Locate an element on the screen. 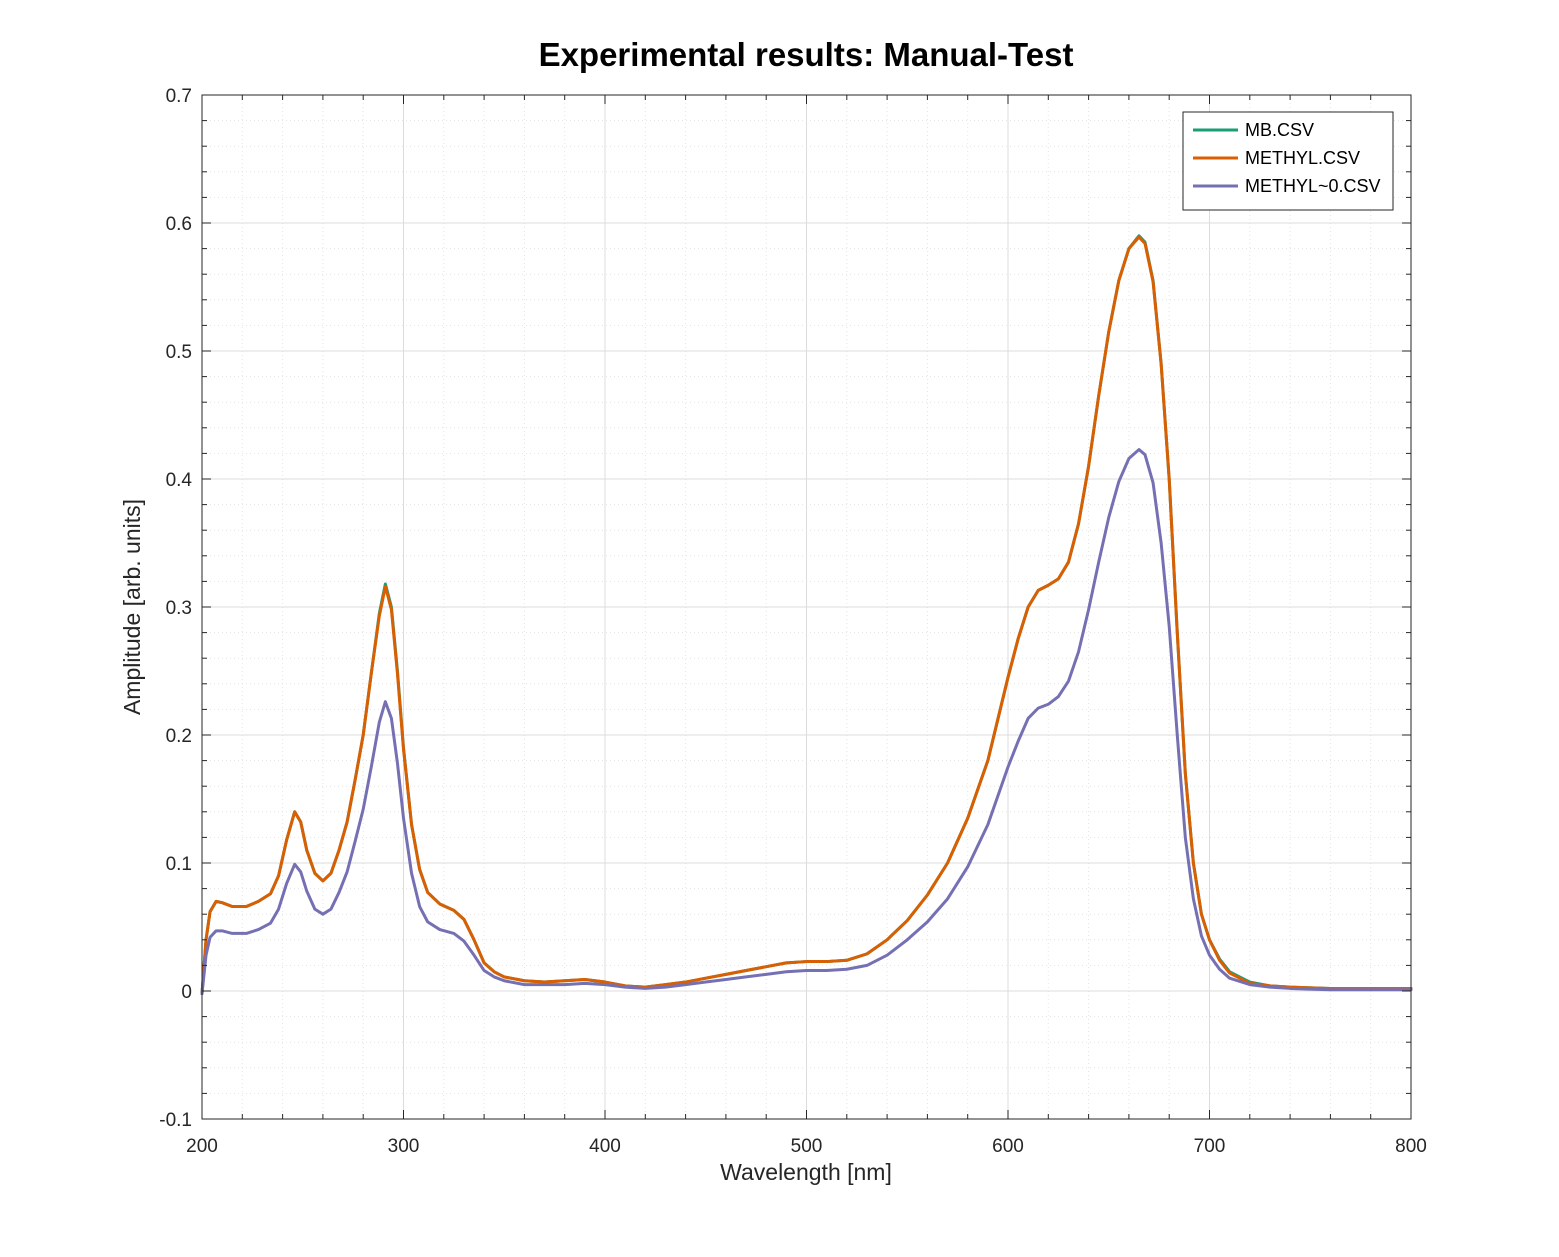  y-axis-label: Amplitude [arb. units] is located at coordinates (132, 607).